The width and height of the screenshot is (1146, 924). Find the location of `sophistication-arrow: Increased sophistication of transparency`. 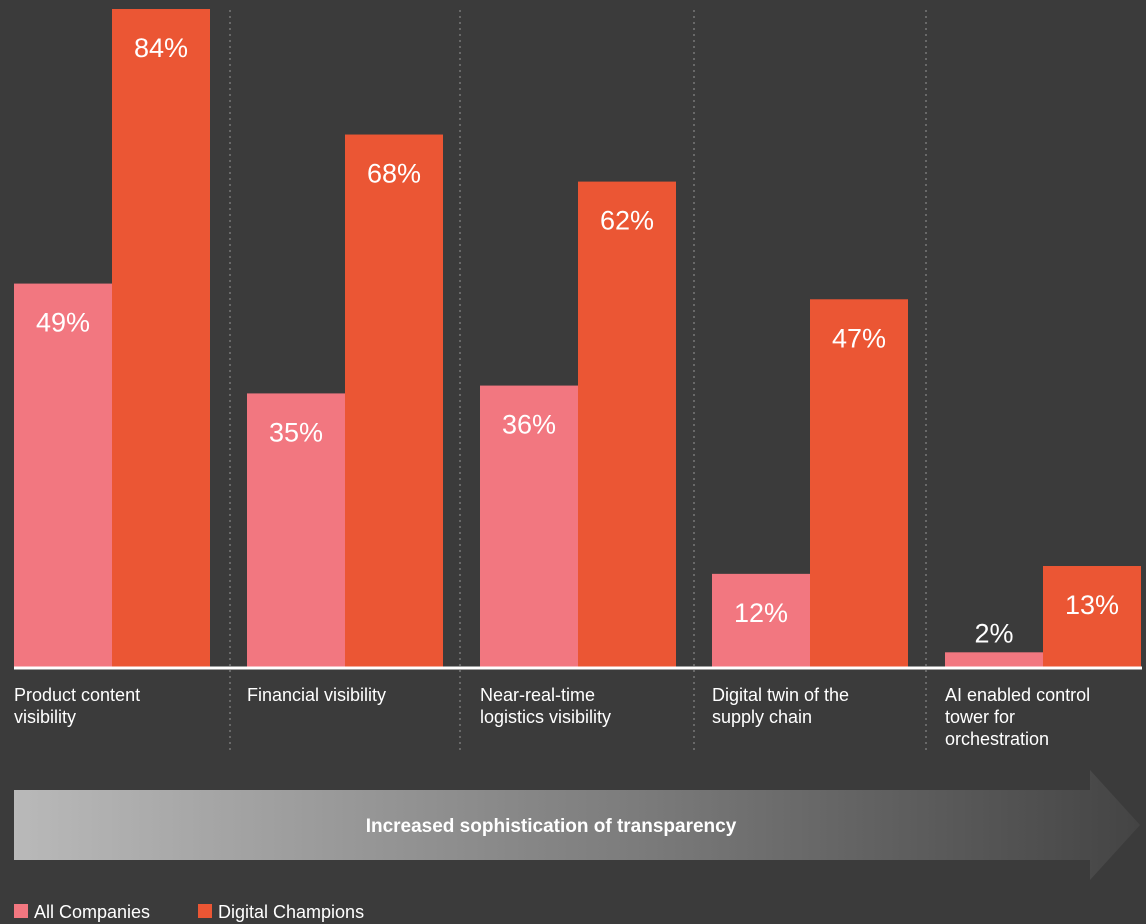

sophistication-arrow: Increased sophistication of transparency is located at coordinates (577, 825).